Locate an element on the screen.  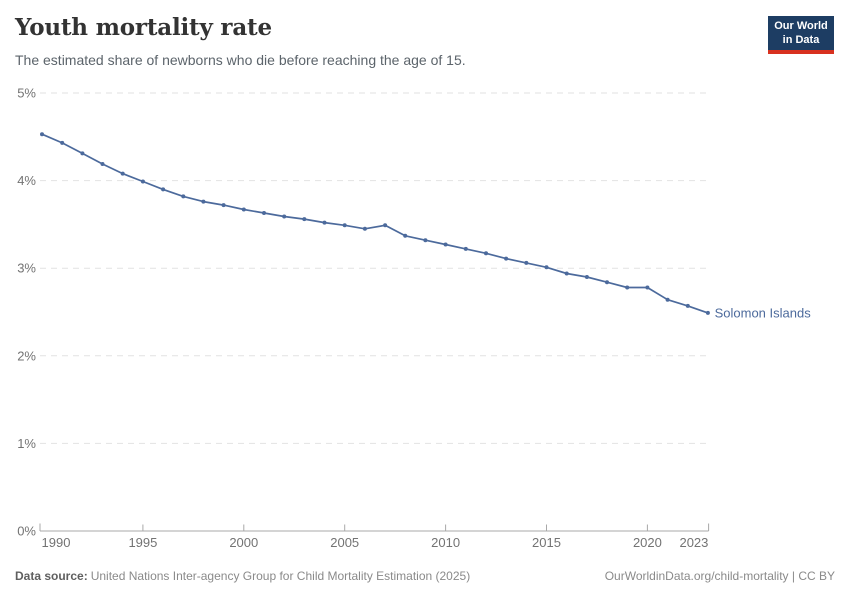
y-axis-tick-label: 5% is located at coordinates (26, 93).